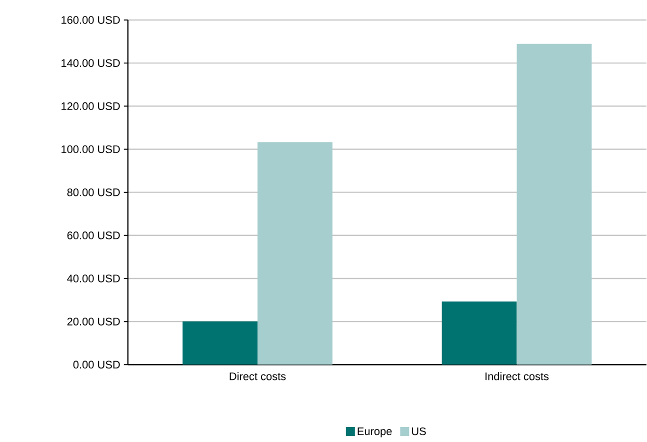 The height and width of the screenshot is (442, 647). I want to click on y-tick-label: 160.00 USD, so click(91, 20).